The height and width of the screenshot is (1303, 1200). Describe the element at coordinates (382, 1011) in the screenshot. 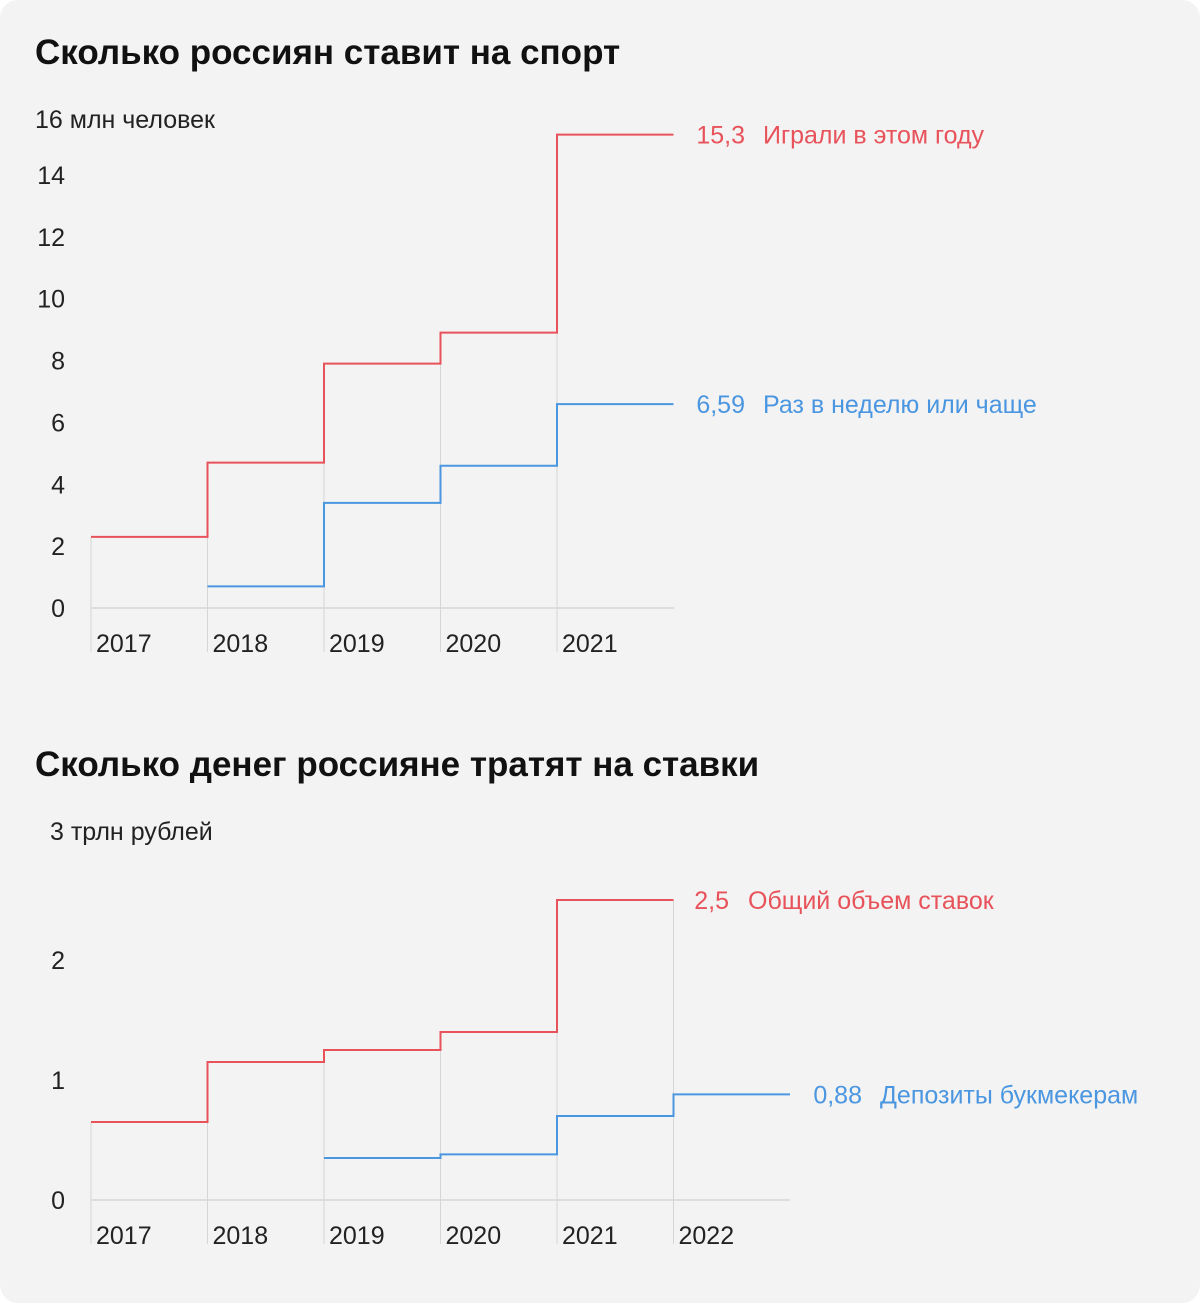

I see `chart-2-series-1-line` at that location.